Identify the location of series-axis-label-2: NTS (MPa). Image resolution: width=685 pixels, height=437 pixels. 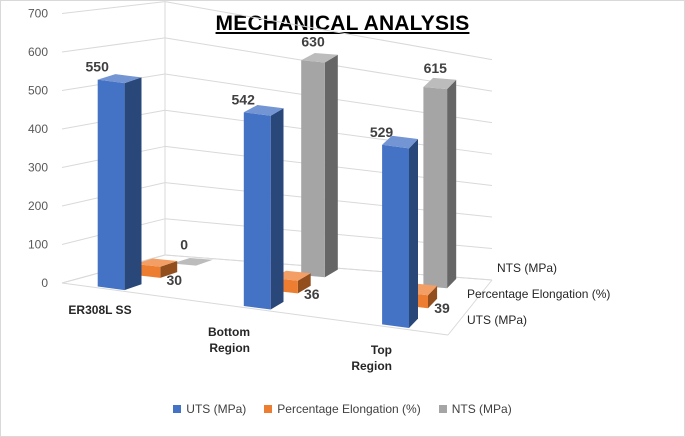
(527, 268).